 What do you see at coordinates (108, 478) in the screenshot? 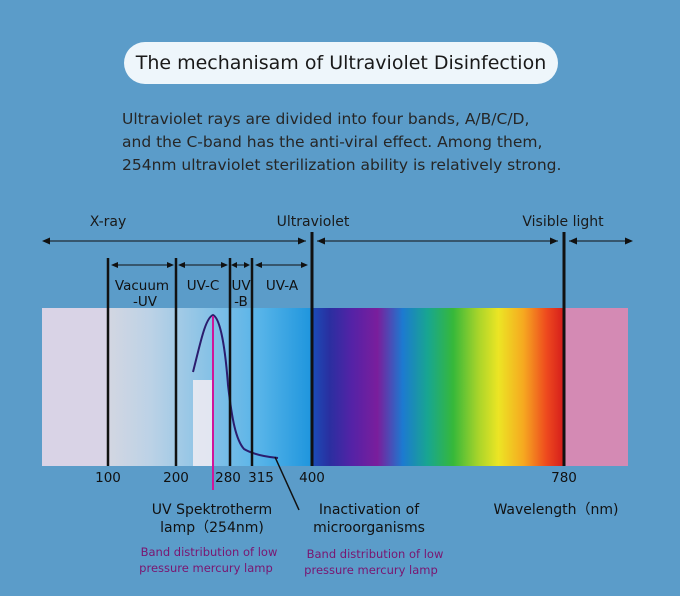
I see `tick-label-100: 100` at bounding box center [108, 478].